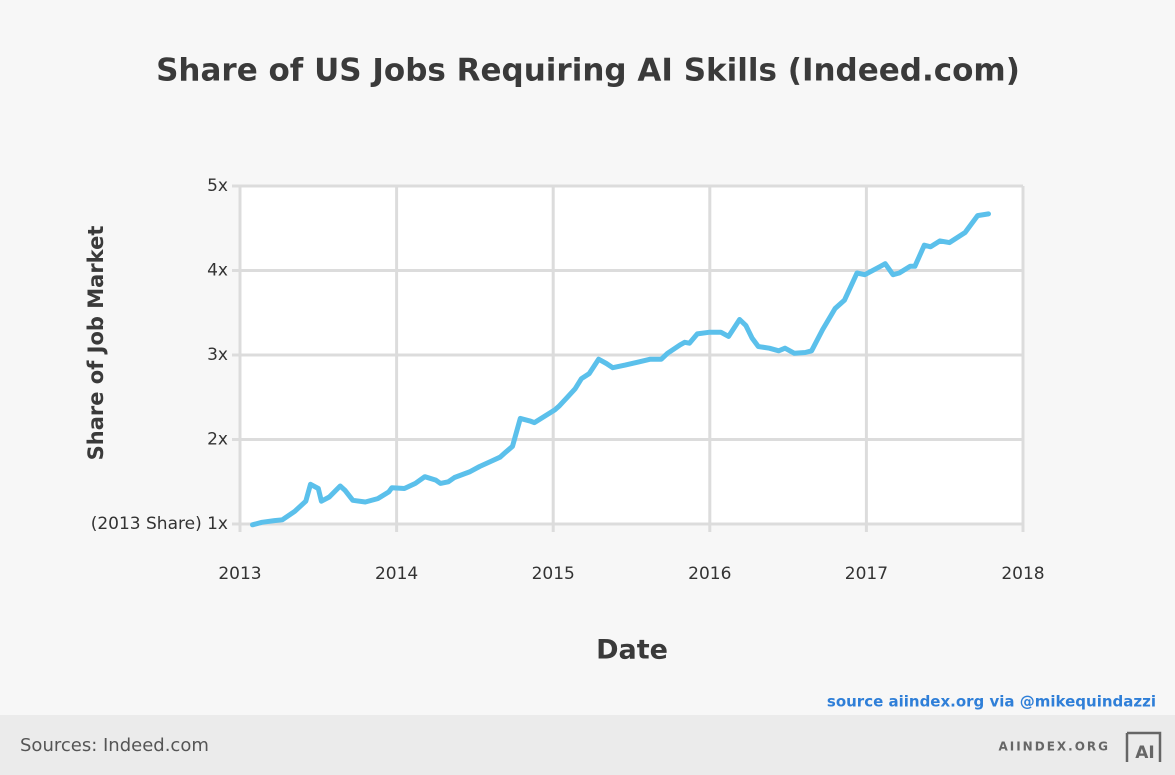 The height and width of the screenshot is (775, 1175). I want to click on source-annotation: source aiindex.org via @mikequindazzi, so click(991, 702).